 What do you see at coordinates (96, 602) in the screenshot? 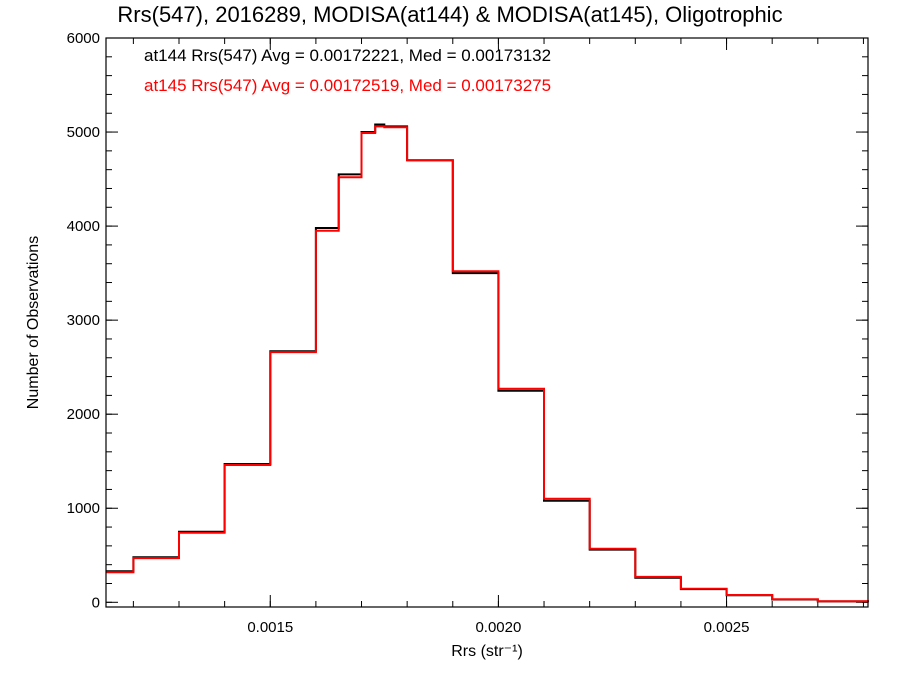
I see `y-tick-label: 0` at bounding box center [96, 602].